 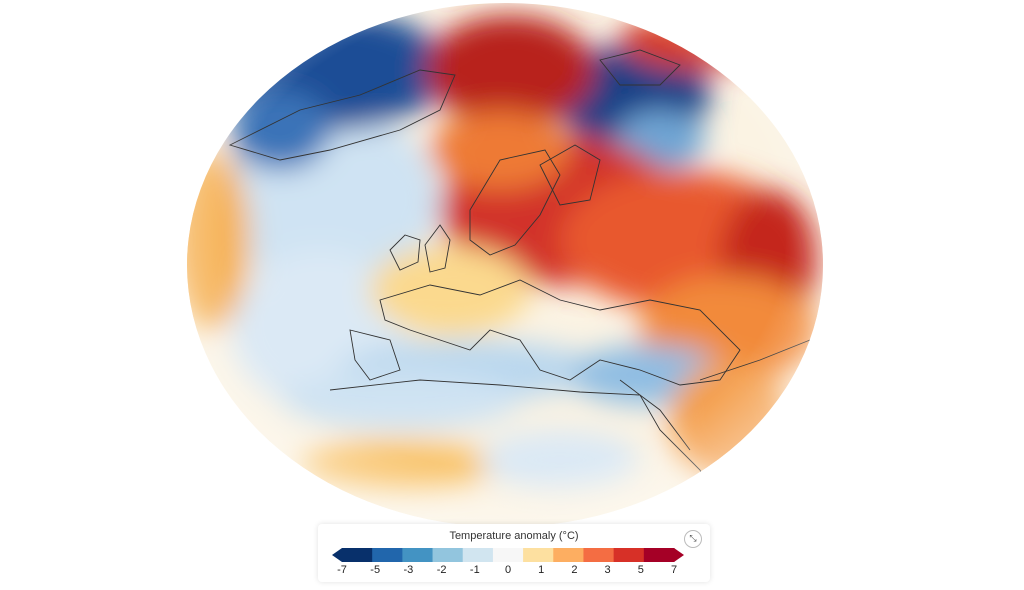 I want to click on legend-tick-label: 7, so click(x=674, y=570).